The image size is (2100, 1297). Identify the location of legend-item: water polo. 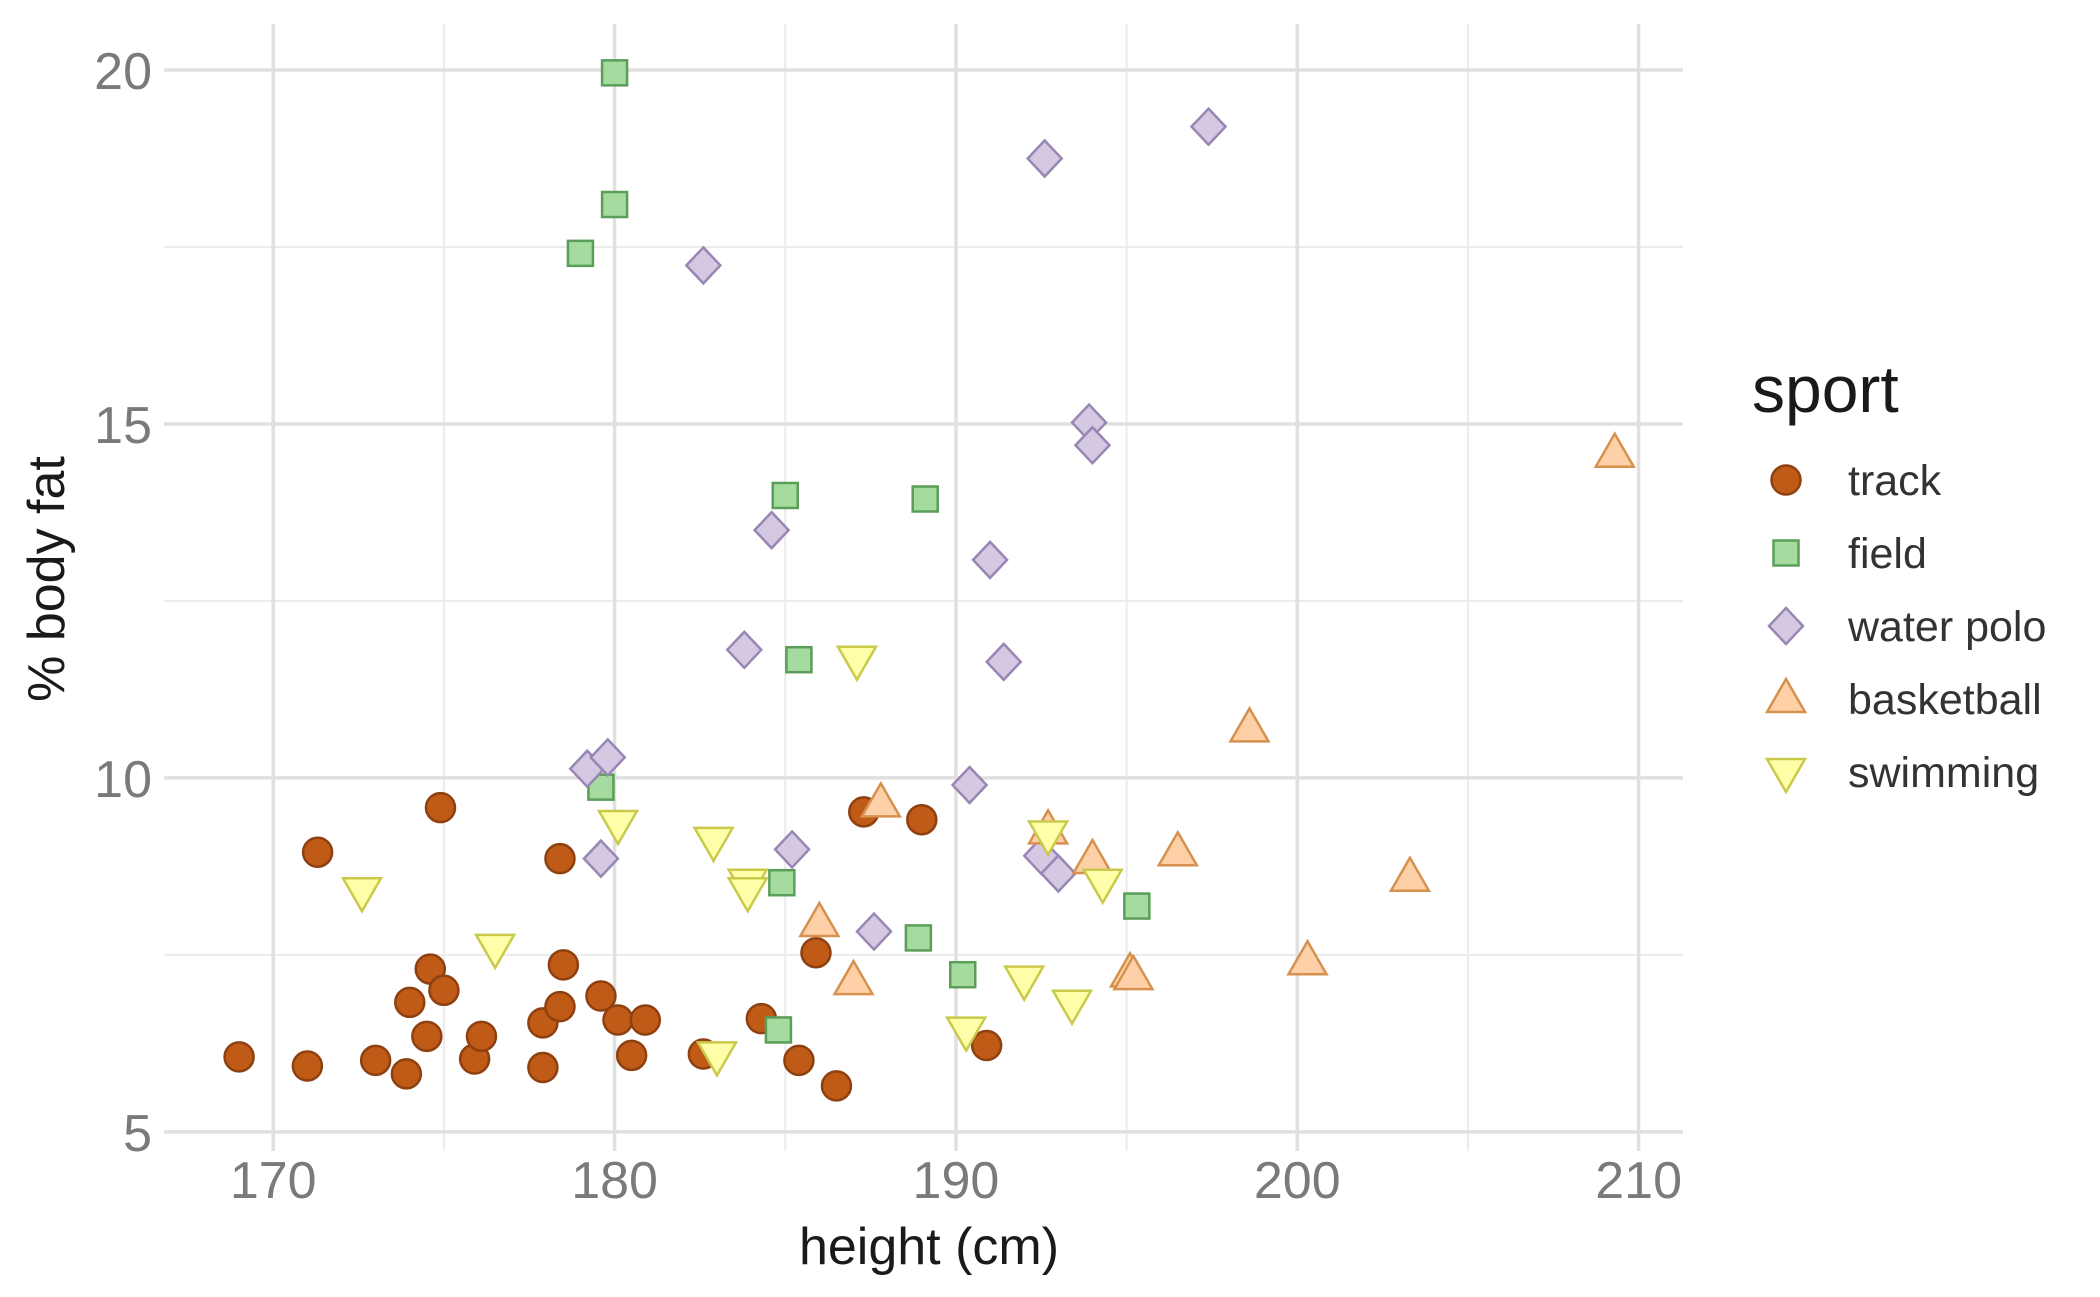
(1906, 627).